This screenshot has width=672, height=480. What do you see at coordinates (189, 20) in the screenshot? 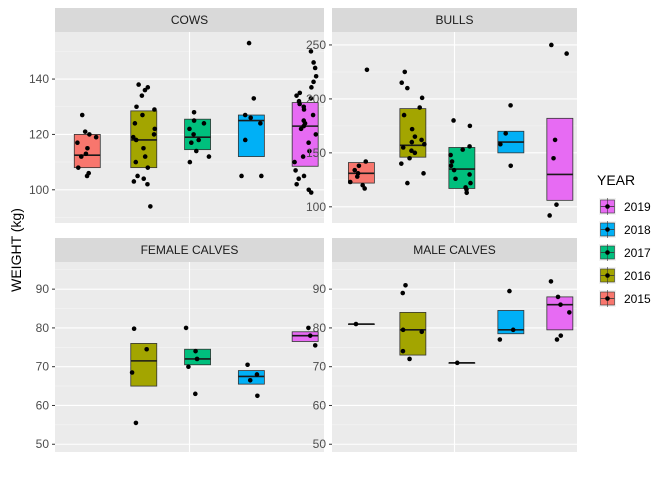
I see `facet-strip-label: COWS` at bounding box center [189, 20].